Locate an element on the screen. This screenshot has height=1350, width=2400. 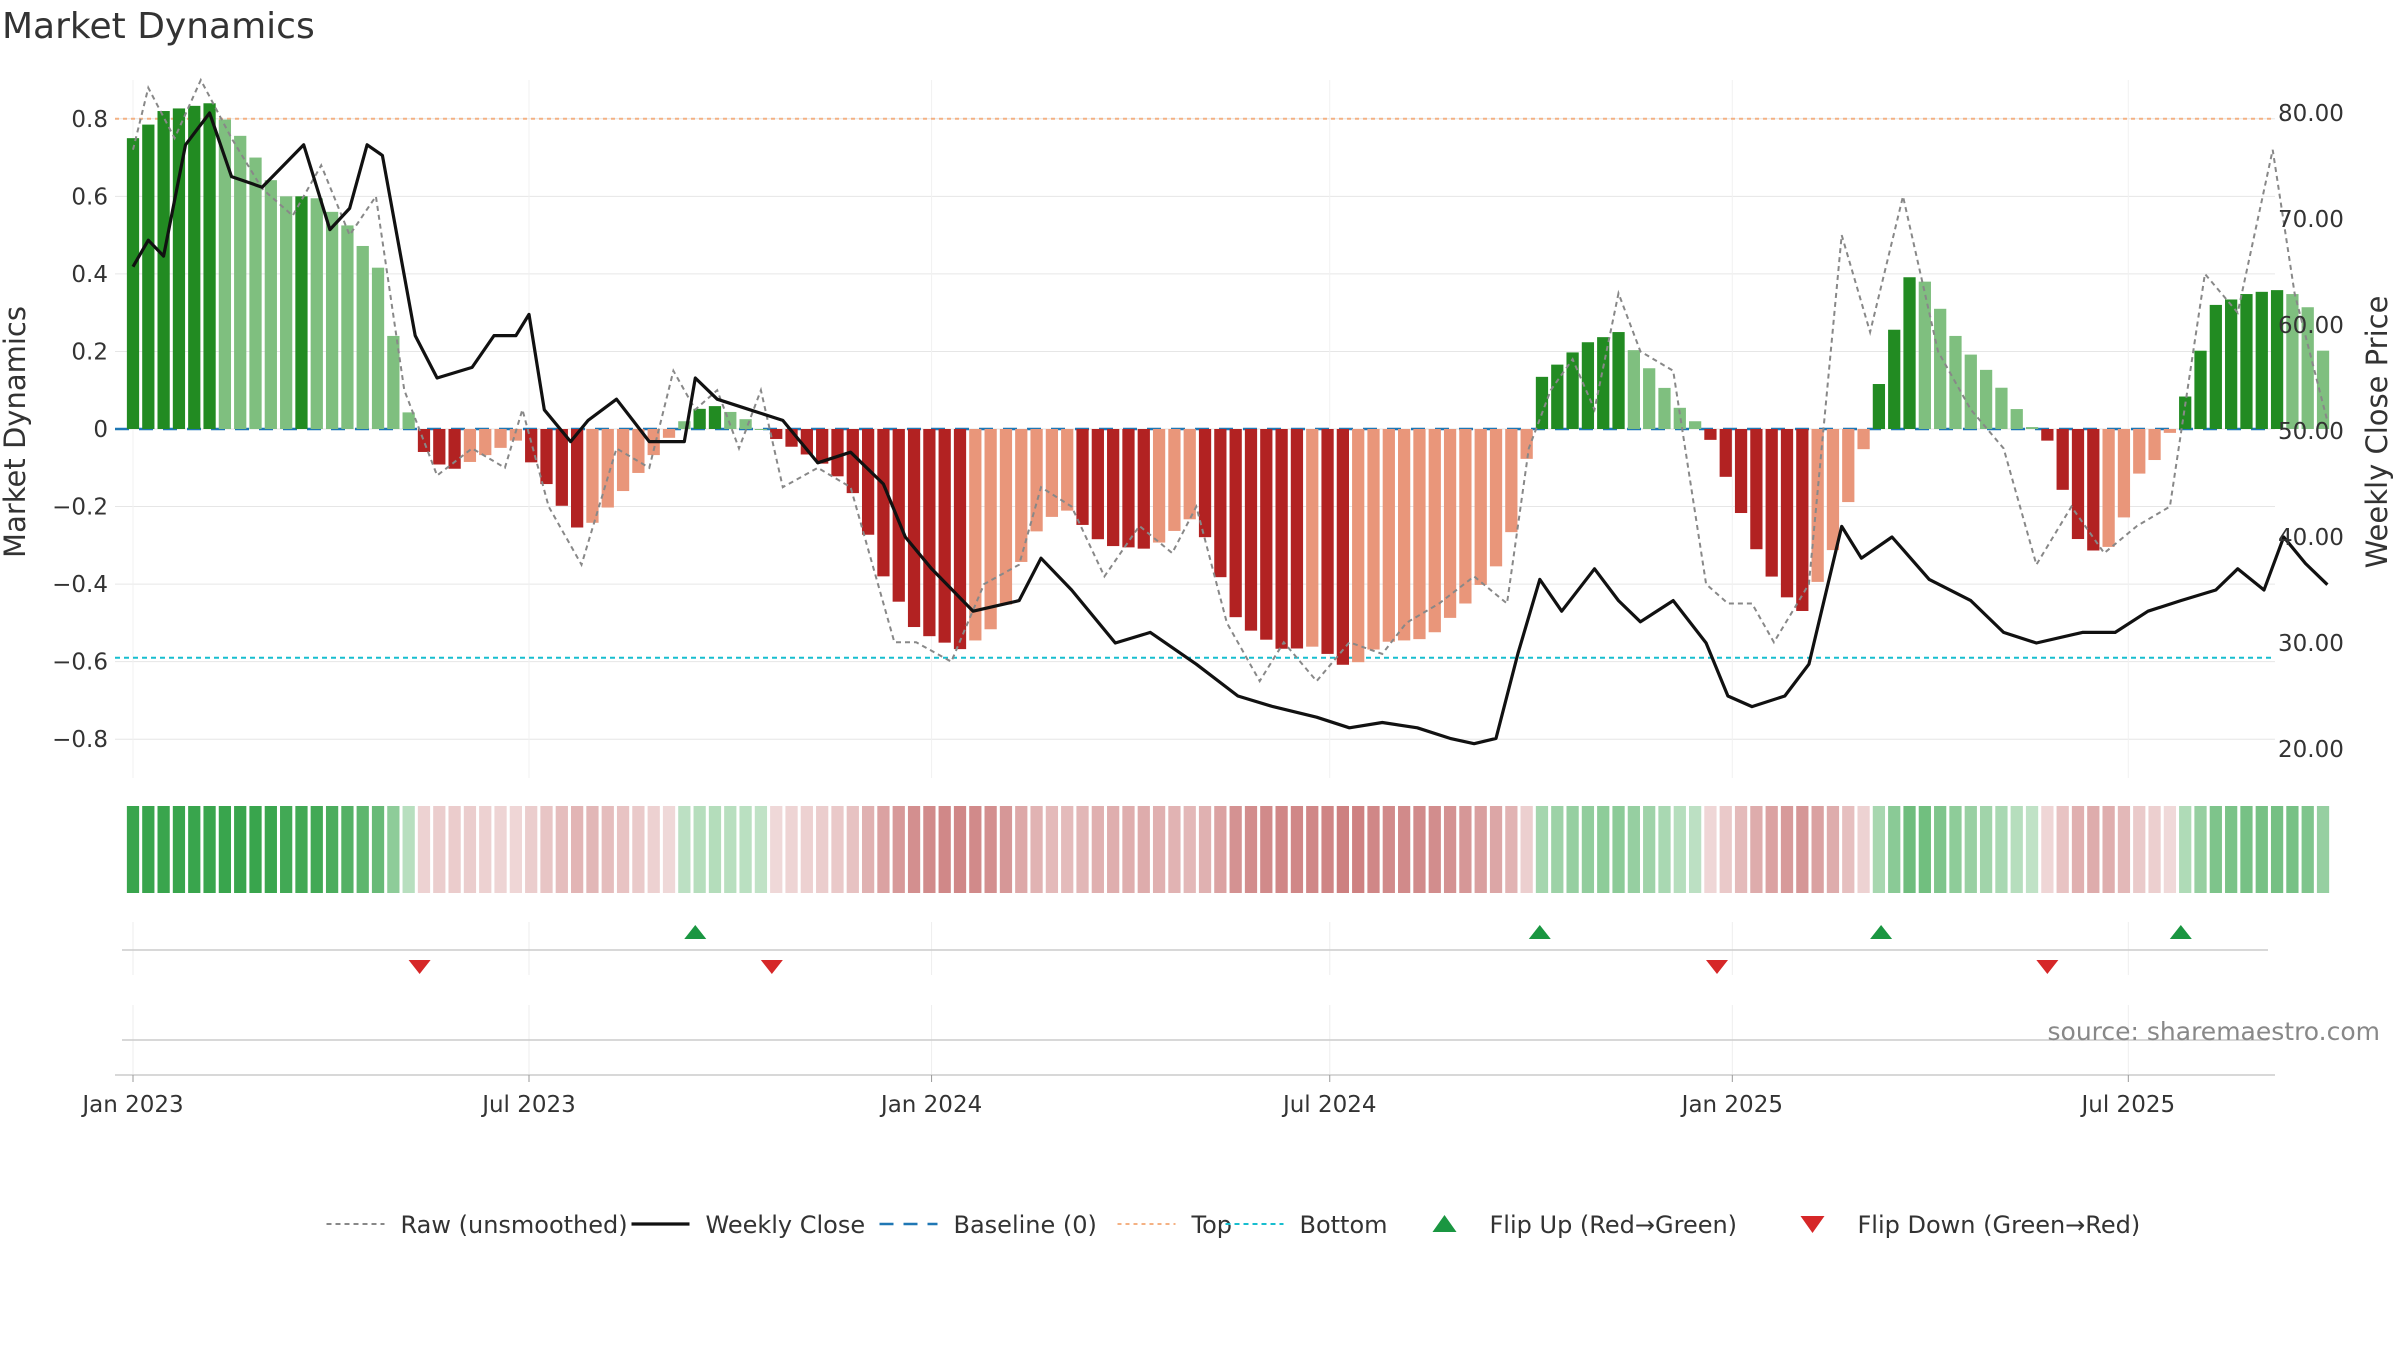
legend-label: Flip Up (Red→Green) is located at coordinates (1614, 1225).